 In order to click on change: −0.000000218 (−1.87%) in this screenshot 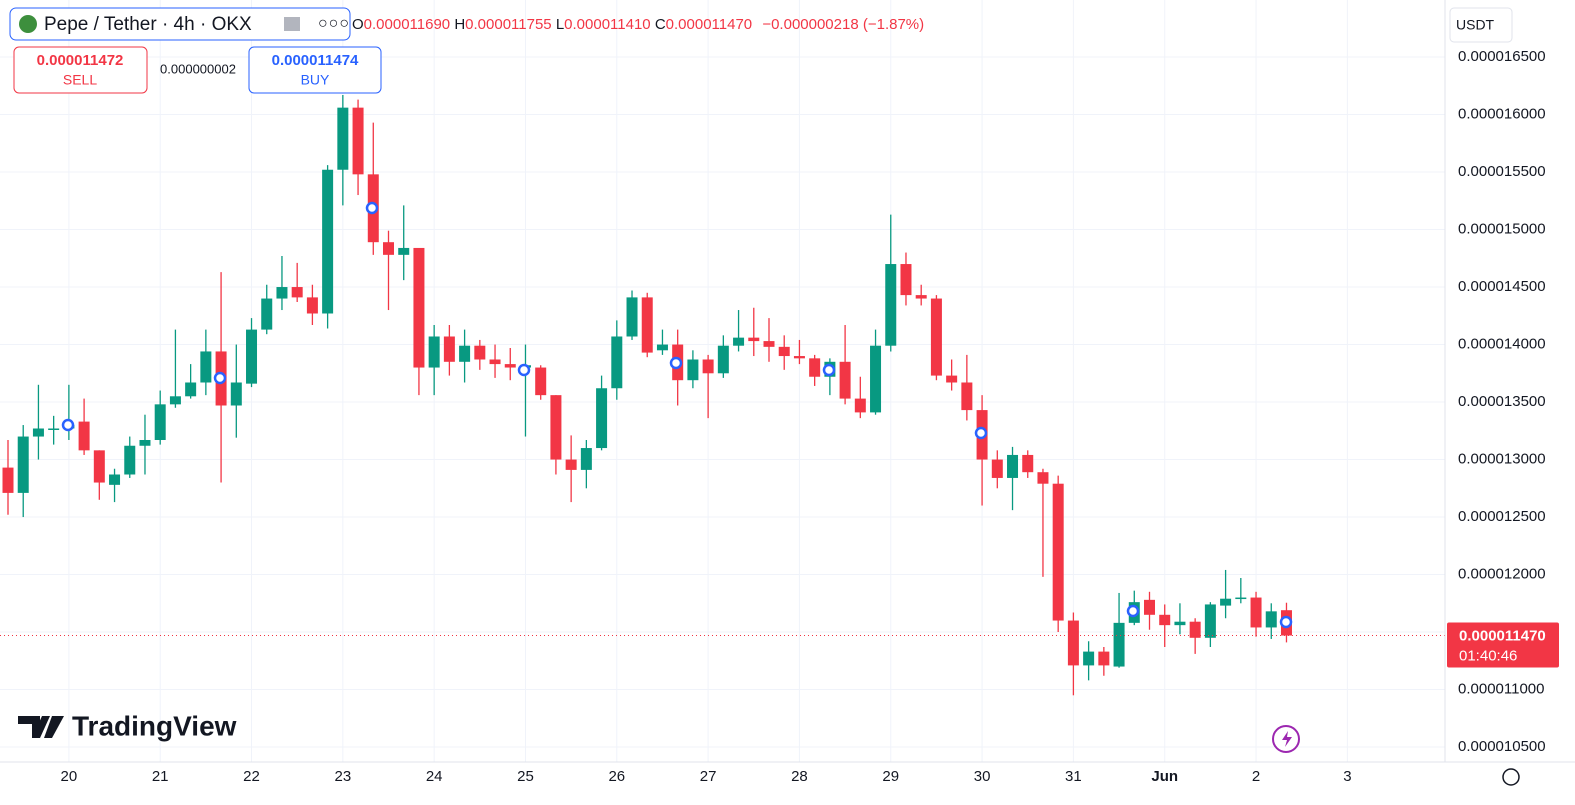, I will do `click(843, 24)`.